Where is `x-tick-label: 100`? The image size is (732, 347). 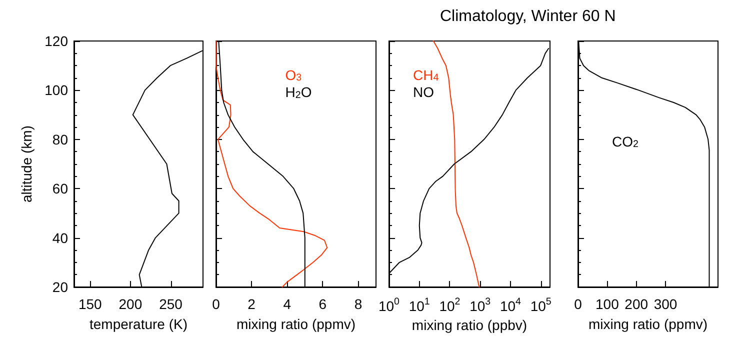 x-tick-label: 100 is located at coordinates (607, 304).